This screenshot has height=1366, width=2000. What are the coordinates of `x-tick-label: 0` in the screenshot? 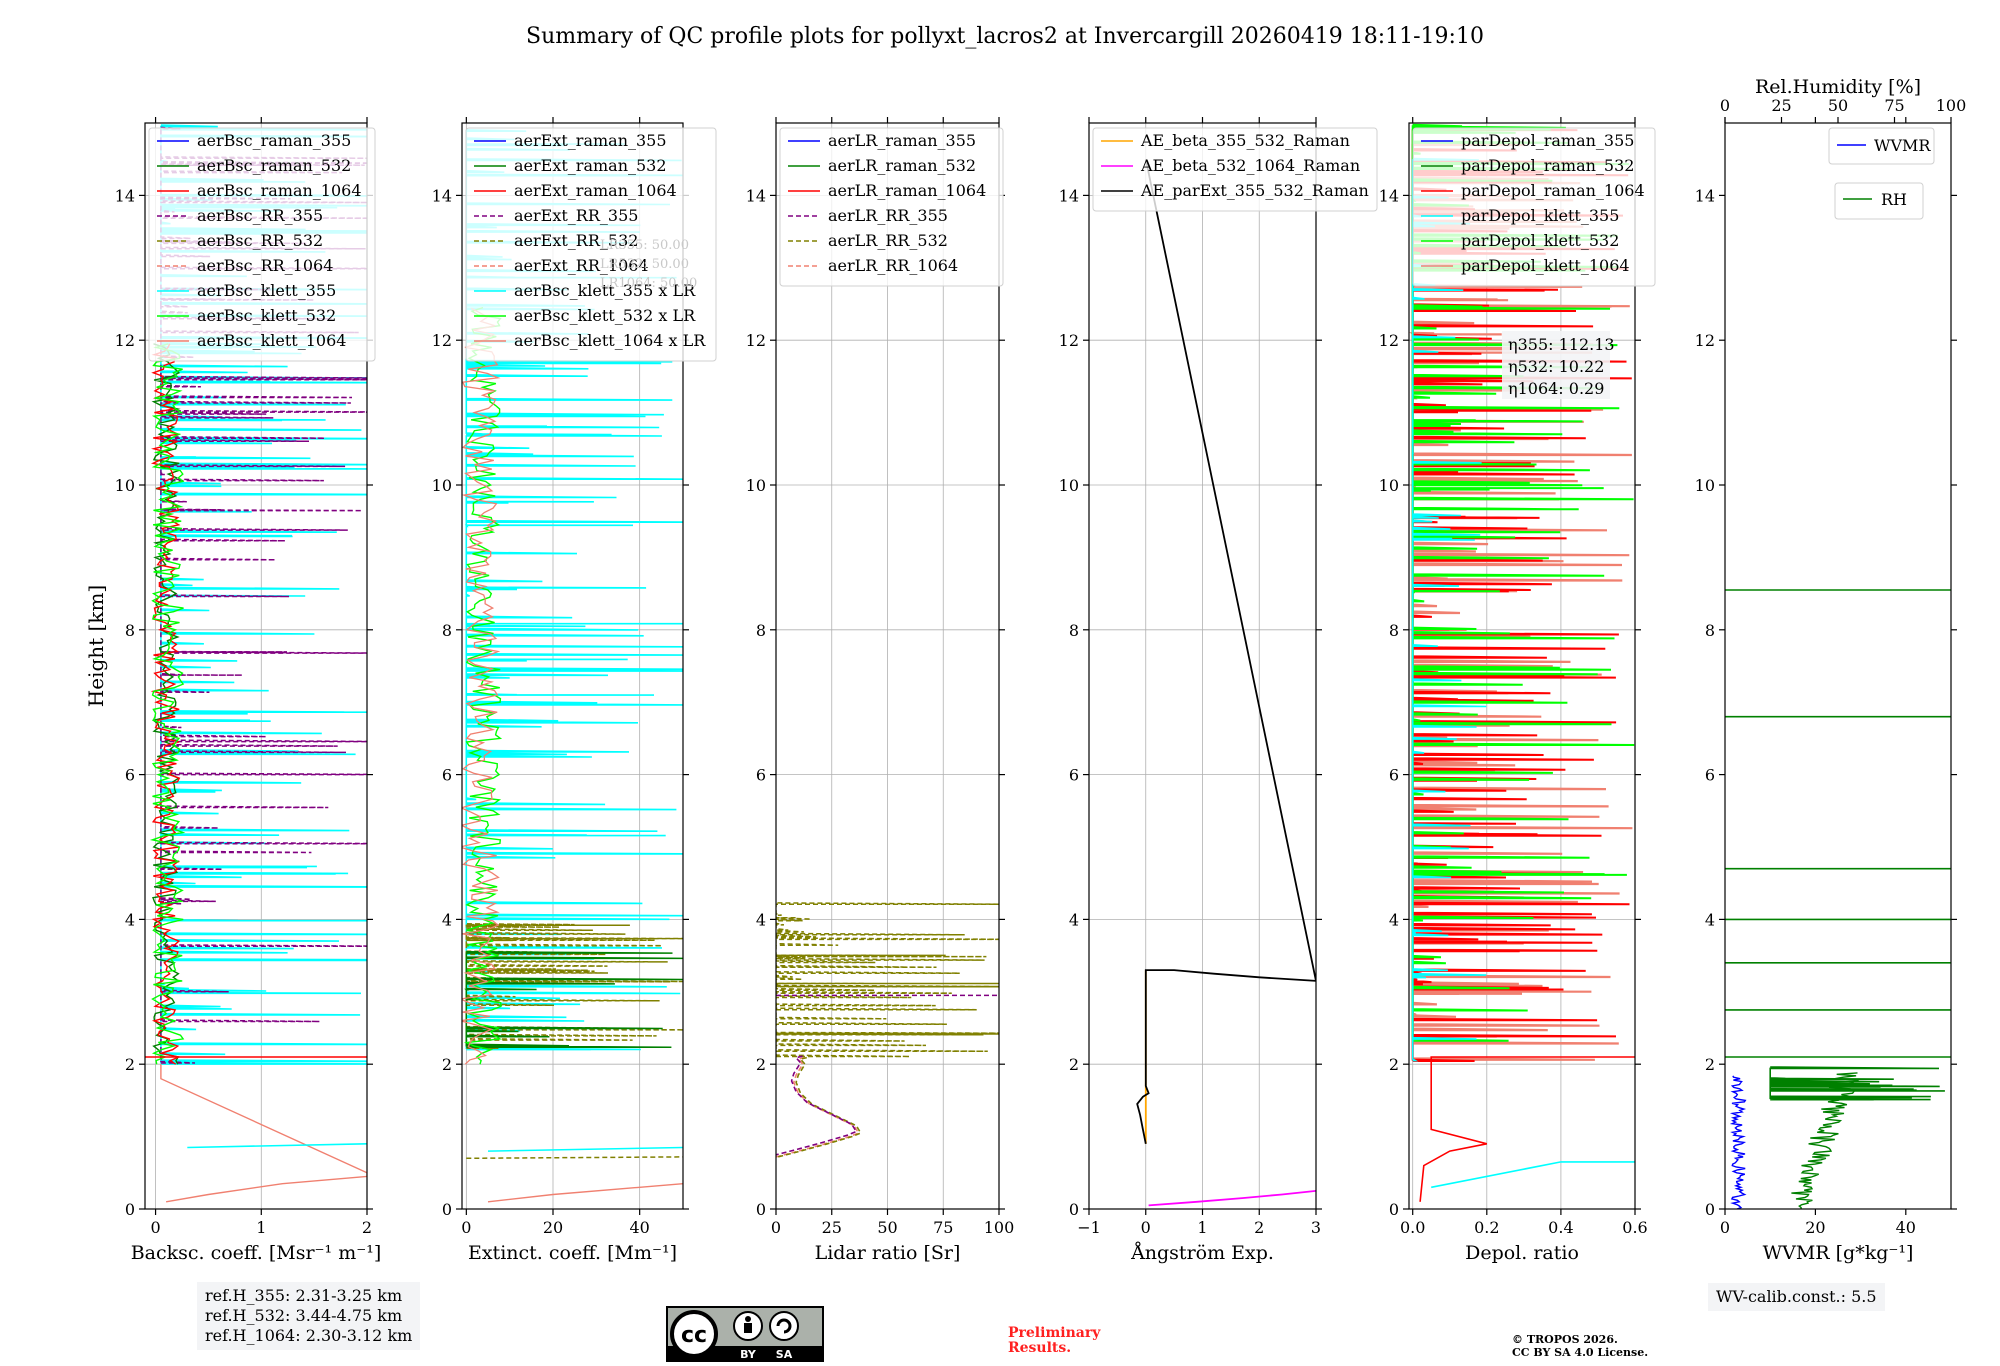 It's located at (466, 1227).